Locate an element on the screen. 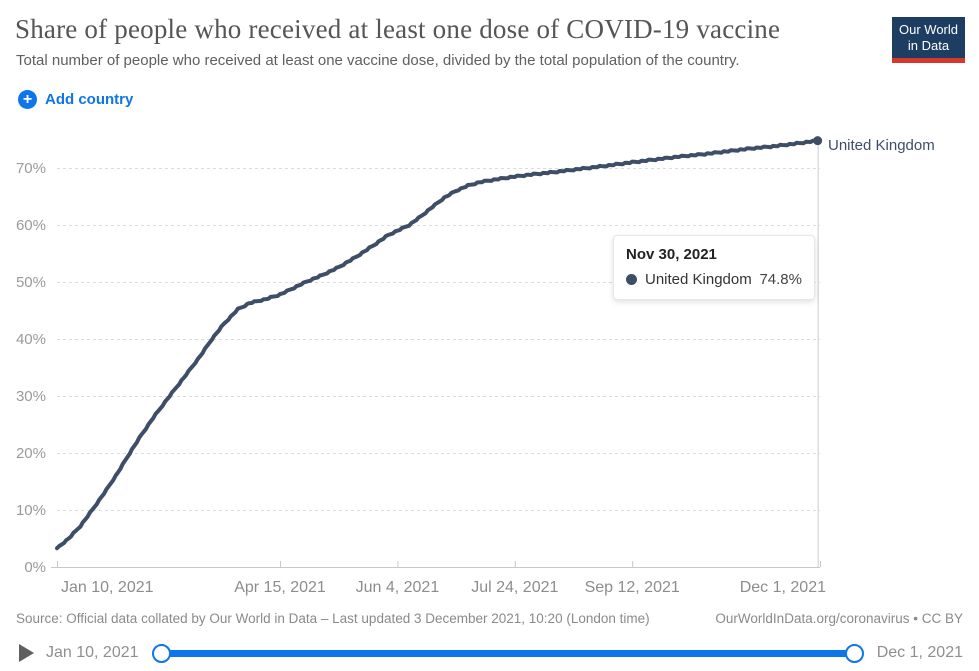  timeline-end-label: Dec 1, 2021 is located at coordinates (919, 652).